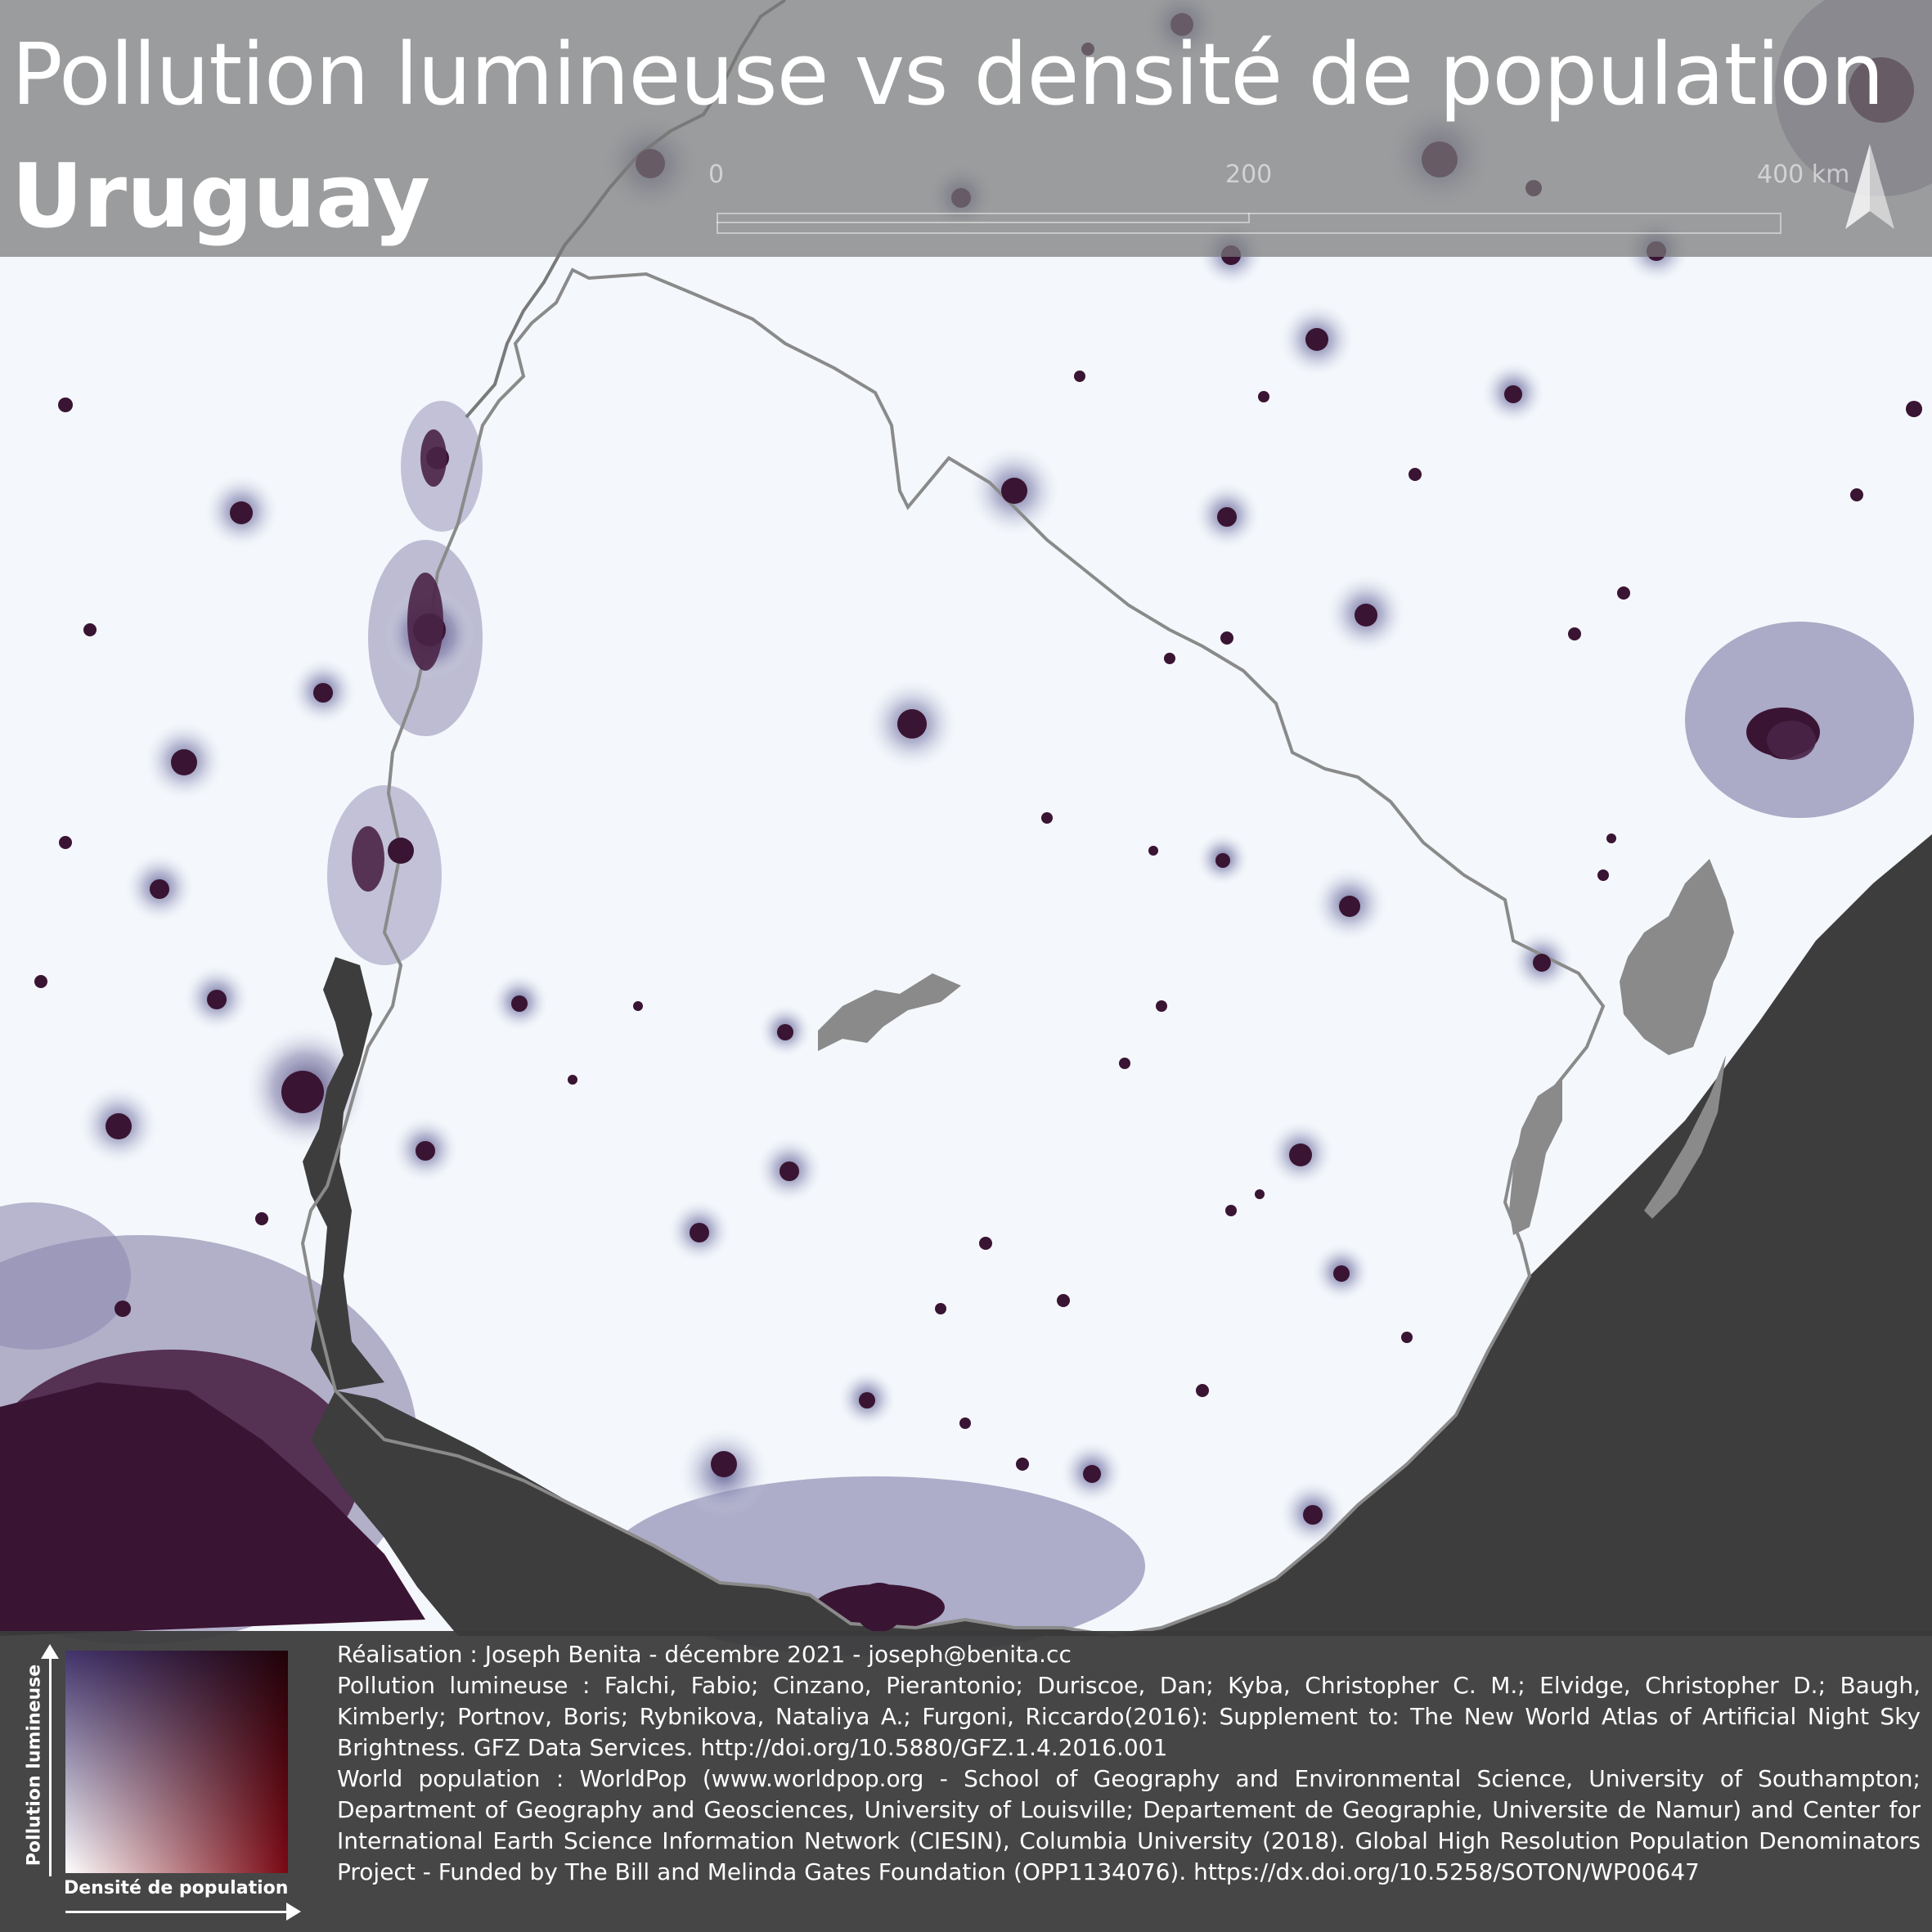  What do you see at coordinates (213, 1509) in the screenshot?
I see `buenos-aires-core` at bounding box center [213, 1509].